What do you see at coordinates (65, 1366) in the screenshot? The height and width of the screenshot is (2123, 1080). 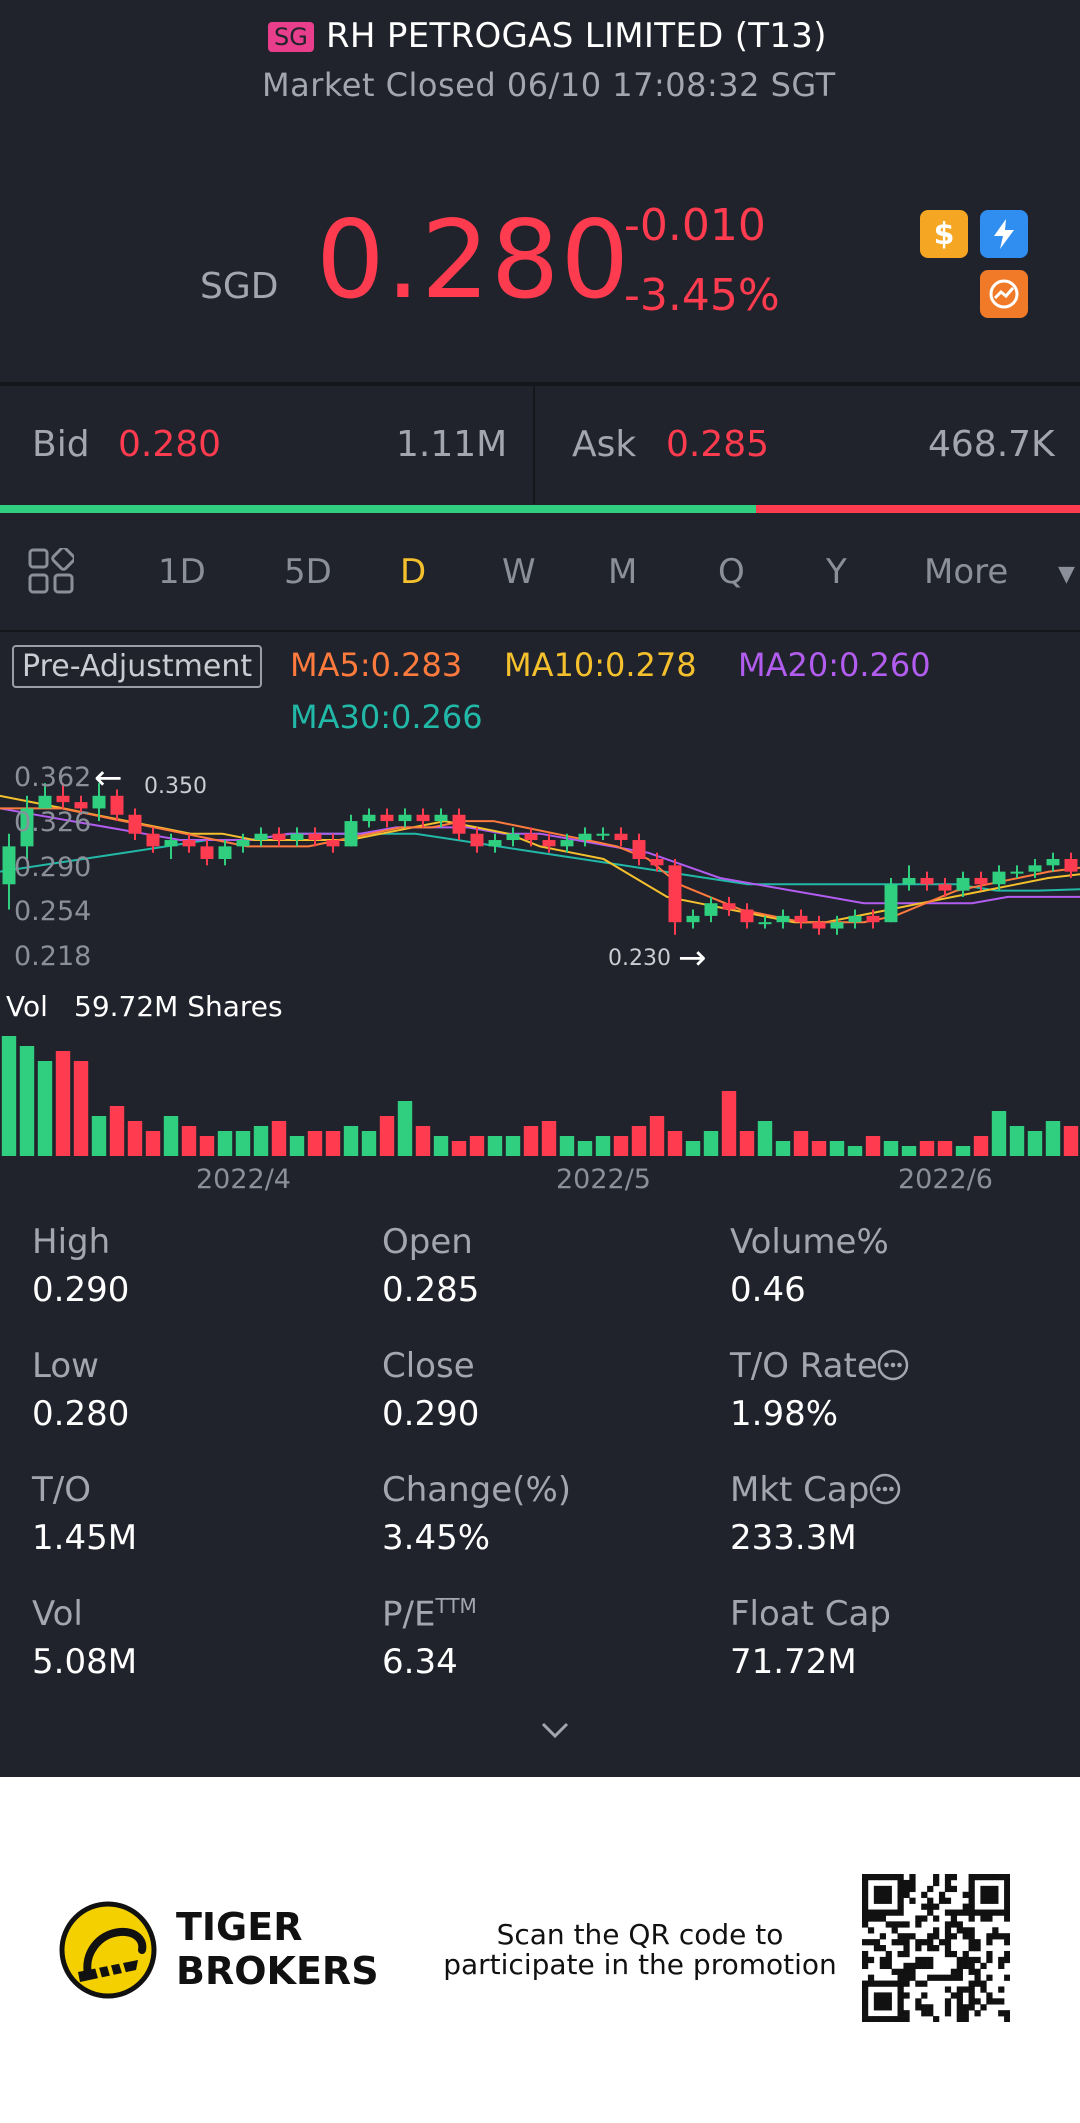 I see `stat-label: Low` at bounding box center [65, 1366].